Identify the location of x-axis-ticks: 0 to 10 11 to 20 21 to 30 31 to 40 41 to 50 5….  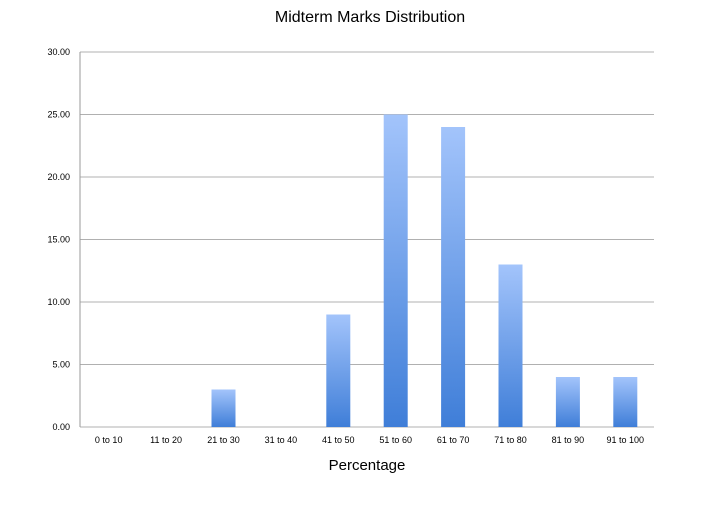
(369, 440).